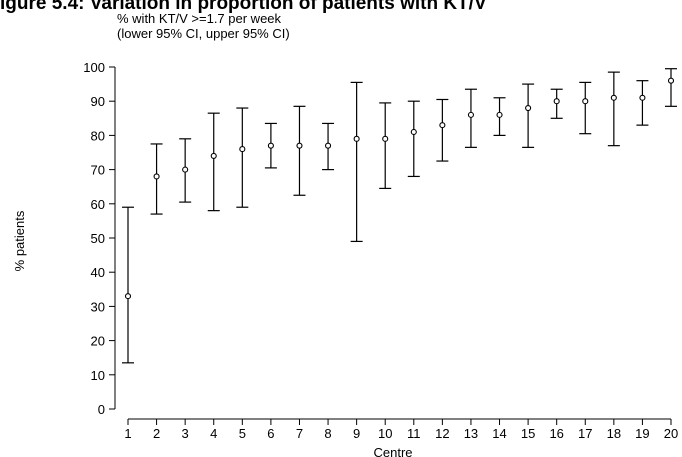 This screenshot has height=457, width=682. What do you see at coordinates (203, 33) in the screenshot?
I see `chart-subtitle-line2: (lower 95% CI, upper 95% CI)` at bounding box center [203, 33].